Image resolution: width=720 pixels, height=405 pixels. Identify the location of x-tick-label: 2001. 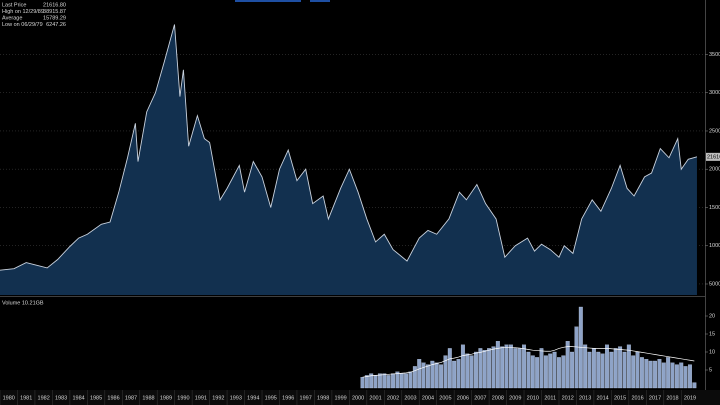
(375, 398).